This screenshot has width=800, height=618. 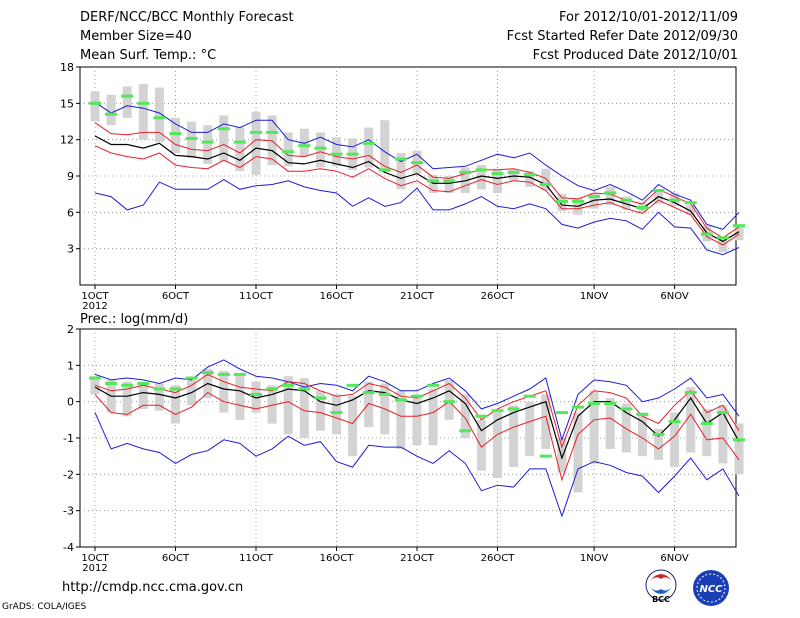 What do you see at coordinates (498, 296) in the screenshot?
I see `temp-x-tick-label: 26OCT` at bounding box center [498, 296].